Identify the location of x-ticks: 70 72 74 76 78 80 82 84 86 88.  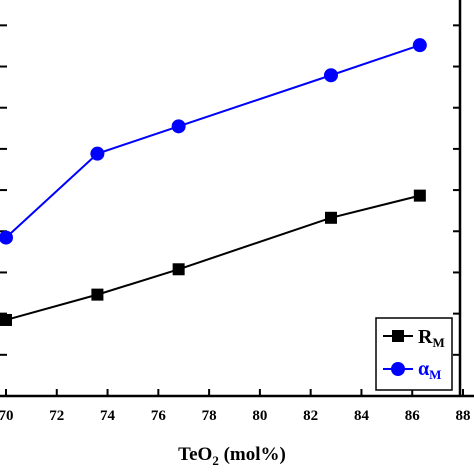
(235, 406).